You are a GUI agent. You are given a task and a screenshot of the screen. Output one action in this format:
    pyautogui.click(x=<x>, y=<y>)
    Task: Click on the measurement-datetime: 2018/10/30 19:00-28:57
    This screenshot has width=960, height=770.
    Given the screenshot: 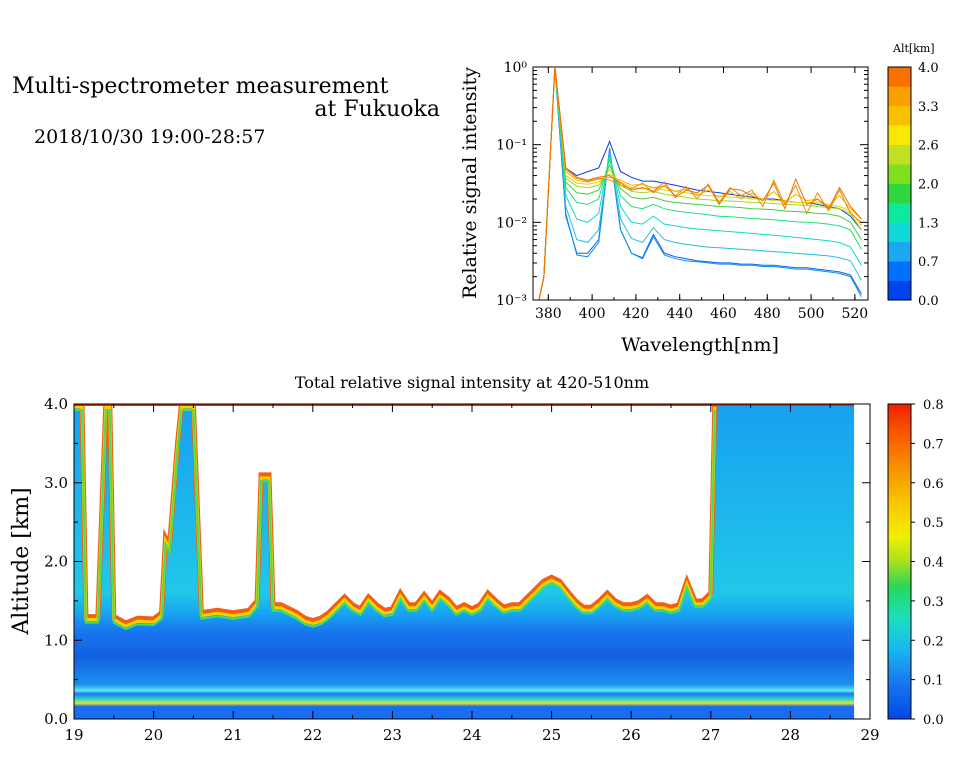 What is the action you would take?
    pyautogui.click(x=150, y=137)
    